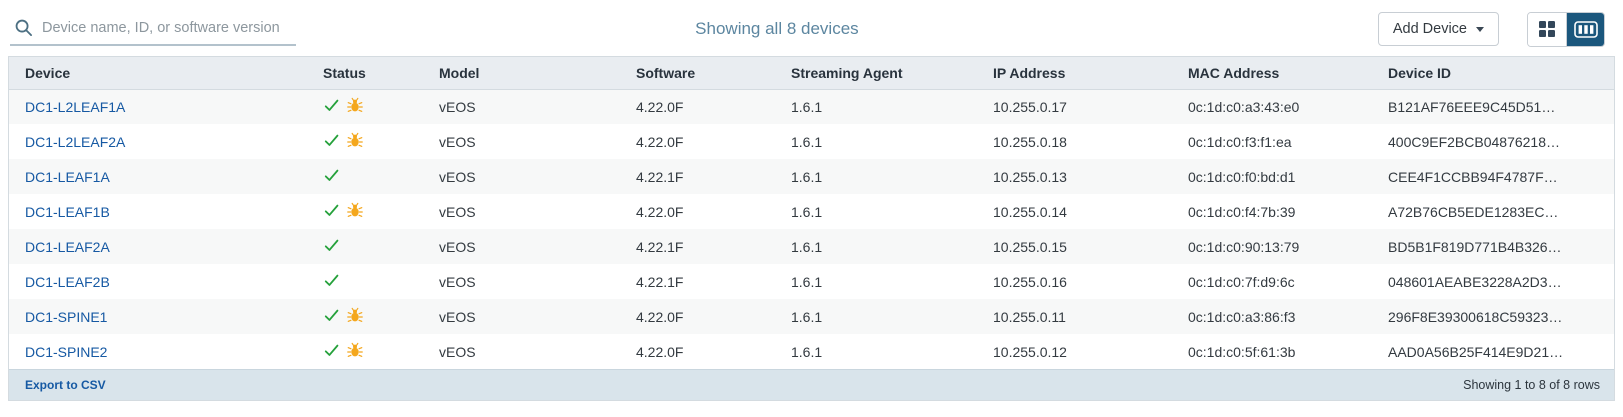  Describe the element at coordinates (1438, 29) in the screenshot. I see `add-device-button: Add Device` at that location.